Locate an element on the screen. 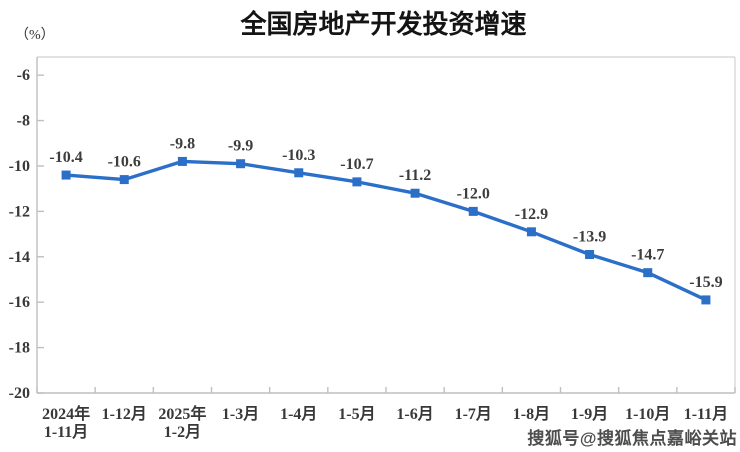 Image resolution: width=740 pixels, height=452 pixels. x-tick-label: 1-12月 is located at coordinates (124, 414).